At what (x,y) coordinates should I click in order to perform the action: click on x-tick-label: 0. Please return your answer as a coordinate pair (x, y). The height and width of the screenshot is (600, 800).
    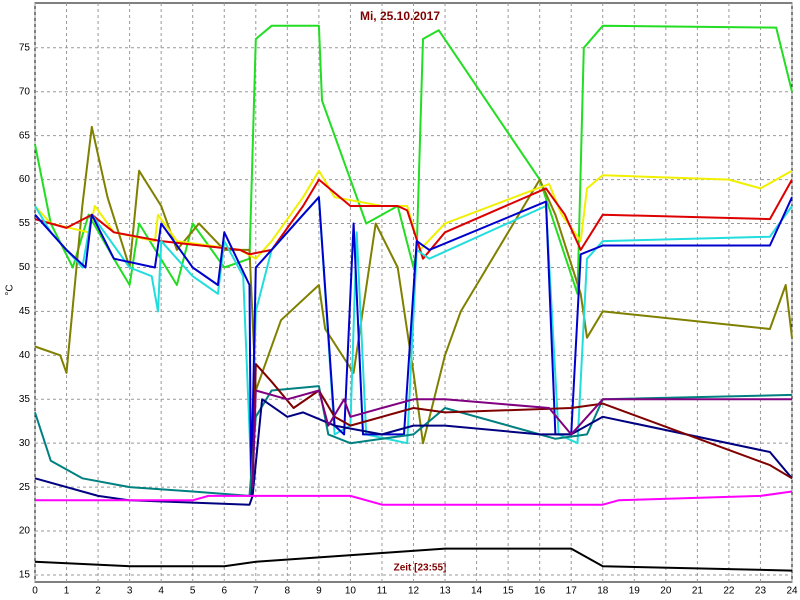
    Looking at the image, I should click on (35, 591).